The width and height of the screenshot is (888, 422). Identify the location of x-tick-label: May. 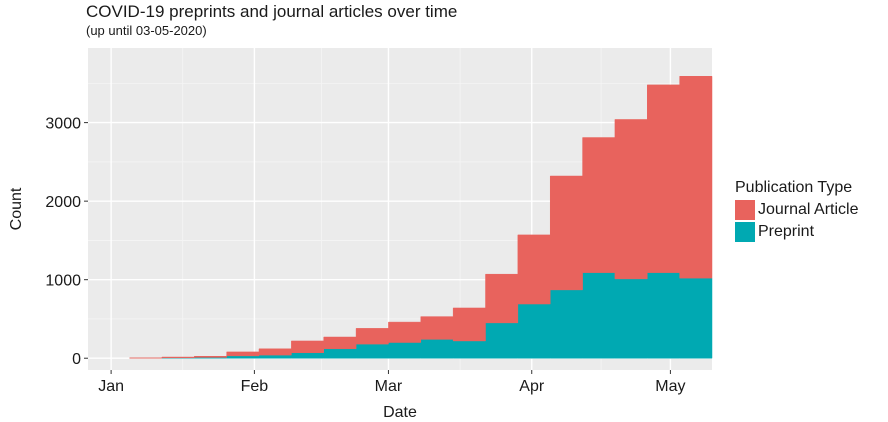
(670, 386).